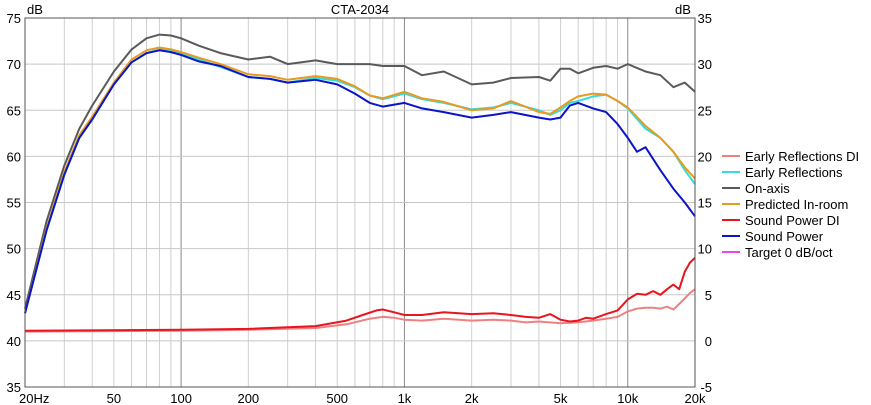  I want to click on x-tick-label: 20Hz, so click(34, 398).